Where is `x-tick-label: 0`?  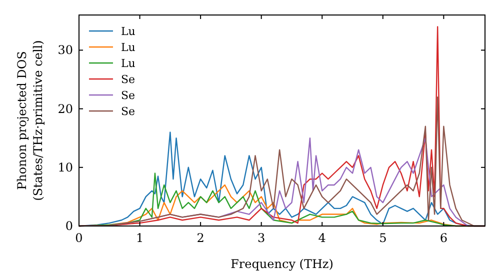 x-tick-label: 0 is located at coordinates (79, 238).